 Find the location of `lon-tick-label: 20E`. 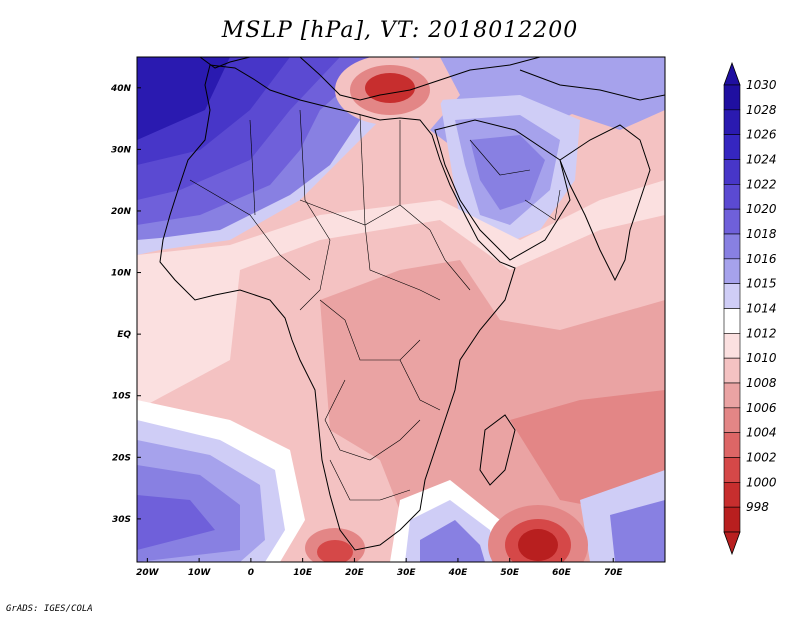

lon-tick-label: 20E is located at coordinates (355, 573).